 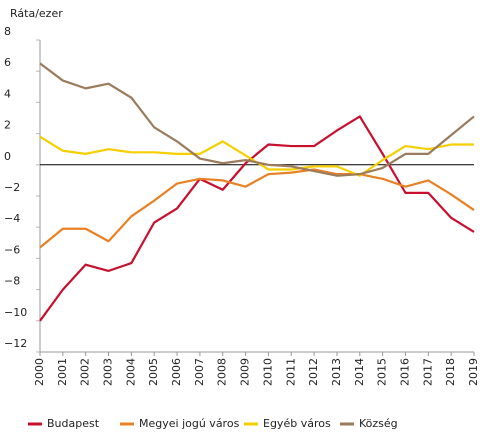 I want to click on y-tick-label: 8, so click(x=7, y=31).